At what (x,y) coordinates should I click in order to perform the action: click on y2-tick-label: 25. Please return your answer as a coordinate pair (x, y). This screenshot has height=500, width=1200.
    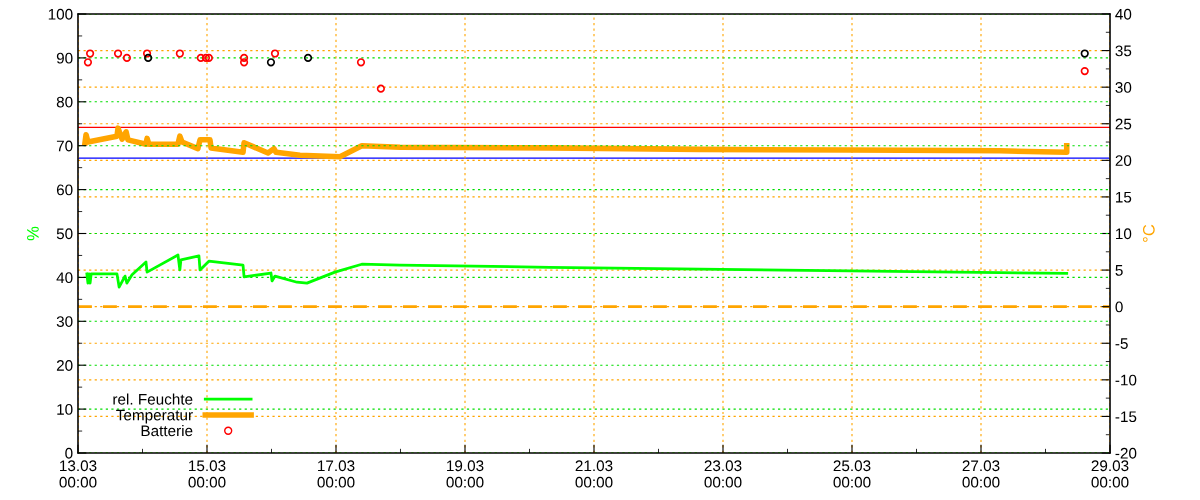
    Looking at the image, I should click on (1123, 124).